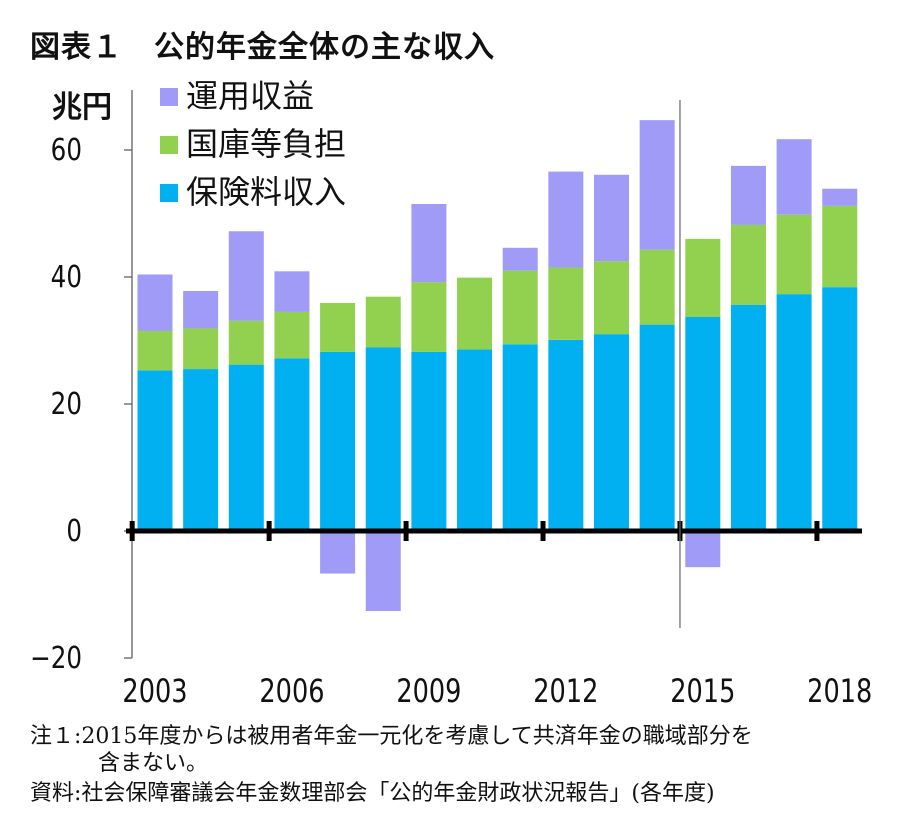 The image size is (914, 827). What do you see at coordinates (429, 243) in the screenshot?
I see `bar-investment-2009` at bounding box center [429, 243].